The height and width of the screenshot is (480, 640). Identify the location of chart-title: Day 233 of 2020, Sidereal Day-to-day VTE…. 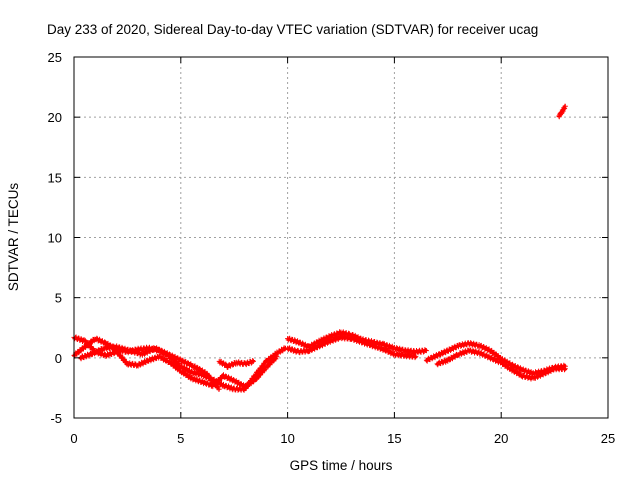
(292, 29).